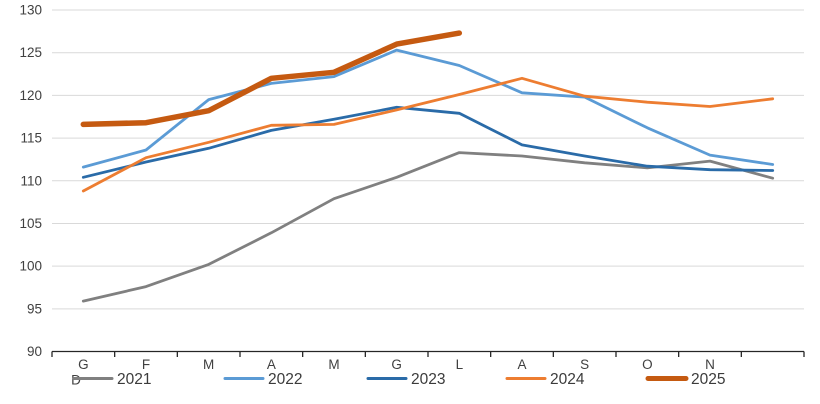 The width and height of the screenshot is (820, 404). Describe the element at coordinates (708, 379) in the screenshot. I see `legend-label: 2025` at that location.